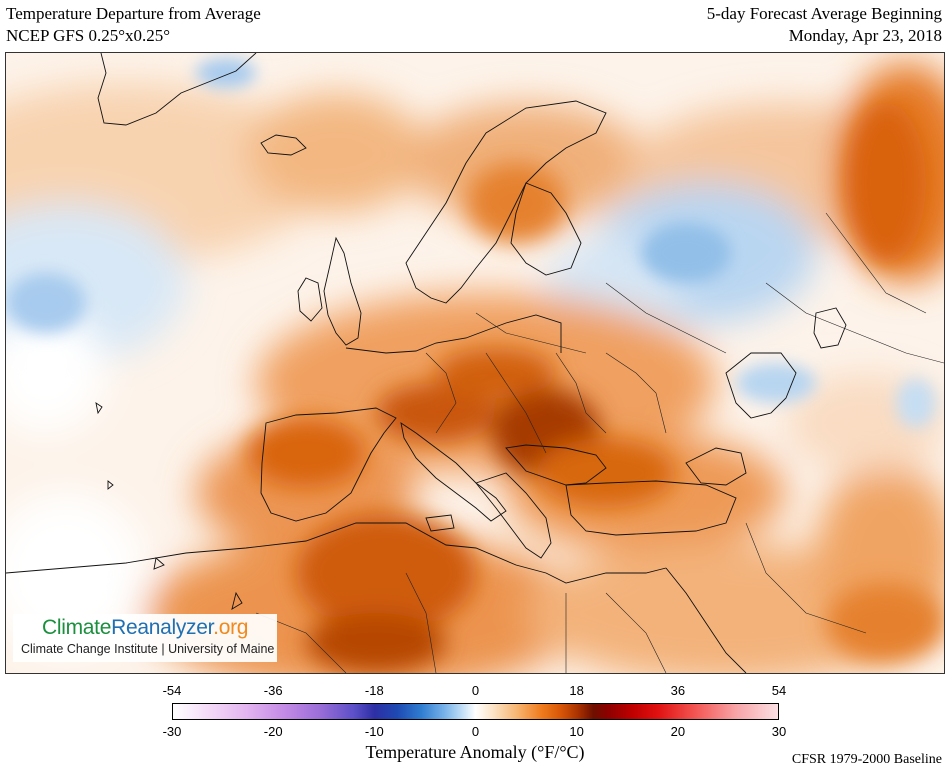  Describe the element at coordinates (374, 731) in the screenshot. I see `colorbar-c-tick-2: -10` at that location.